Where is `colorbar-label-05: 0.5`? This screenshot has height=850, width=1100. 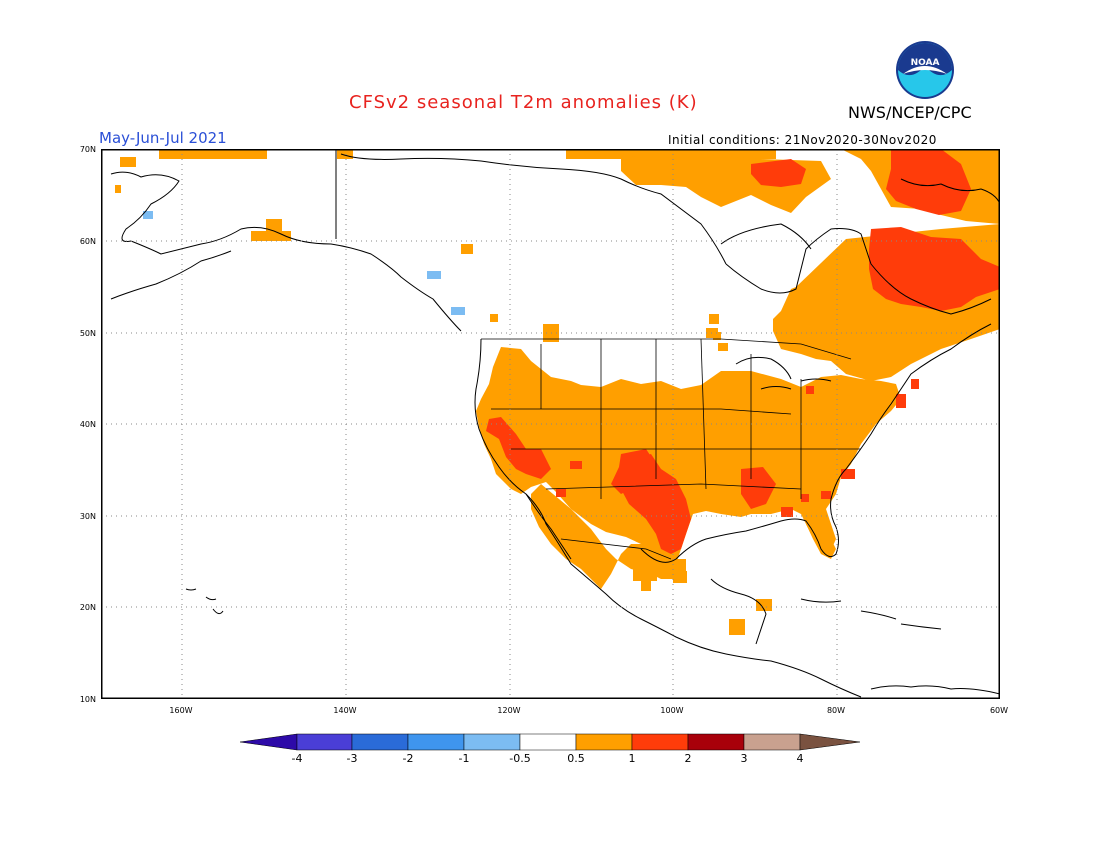 colorbar-label-05: 0.5 is located at coordinates (576, 758).